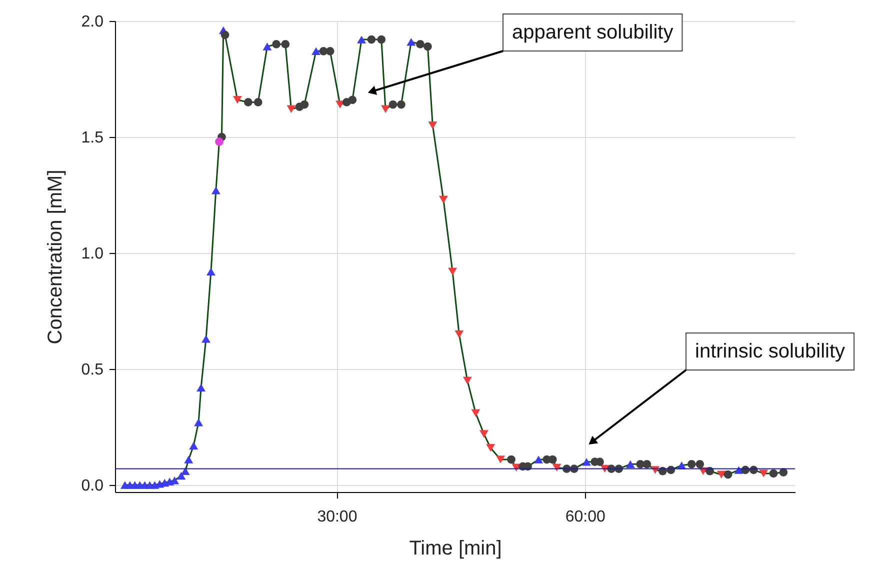 Image resolution: width=876 pixels, height=572 pixels. What do you see at coordinates (55, 257) in the screenshot?
I see `y-axis-title: Concentration [mM]` at bounding box center [55, 257].